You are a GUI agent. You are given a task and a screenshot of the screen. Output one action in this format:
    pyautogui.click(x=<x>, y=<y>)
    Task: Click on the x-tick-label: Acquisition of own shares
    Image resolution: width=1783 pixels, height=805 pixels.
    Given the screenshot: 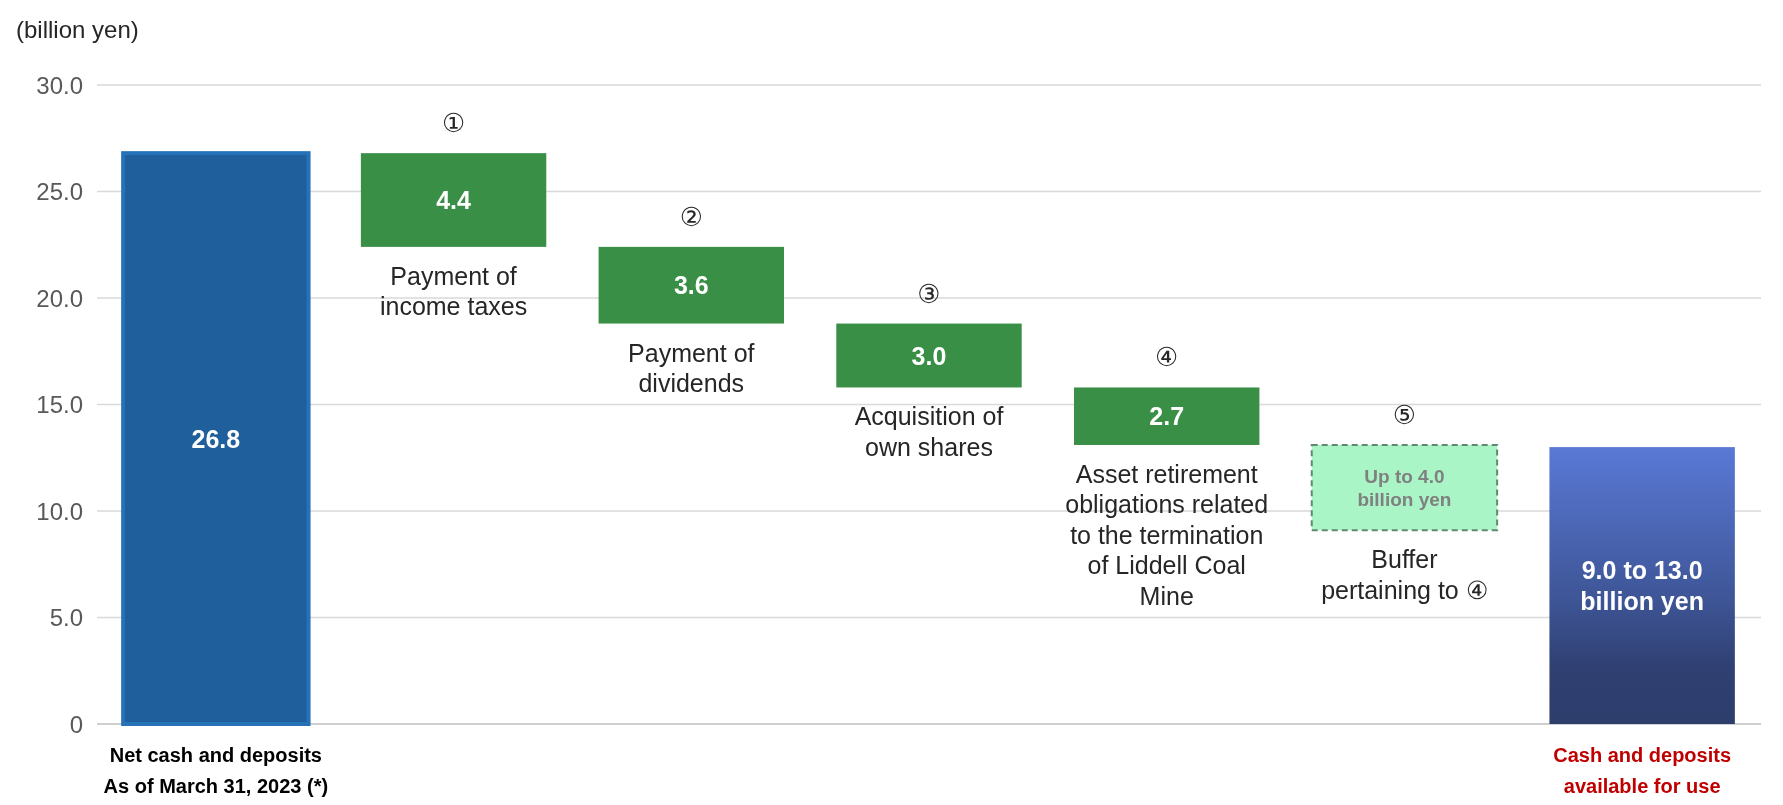 What is the action you would take?
    pyautogui.click(x=929, y=431)
    